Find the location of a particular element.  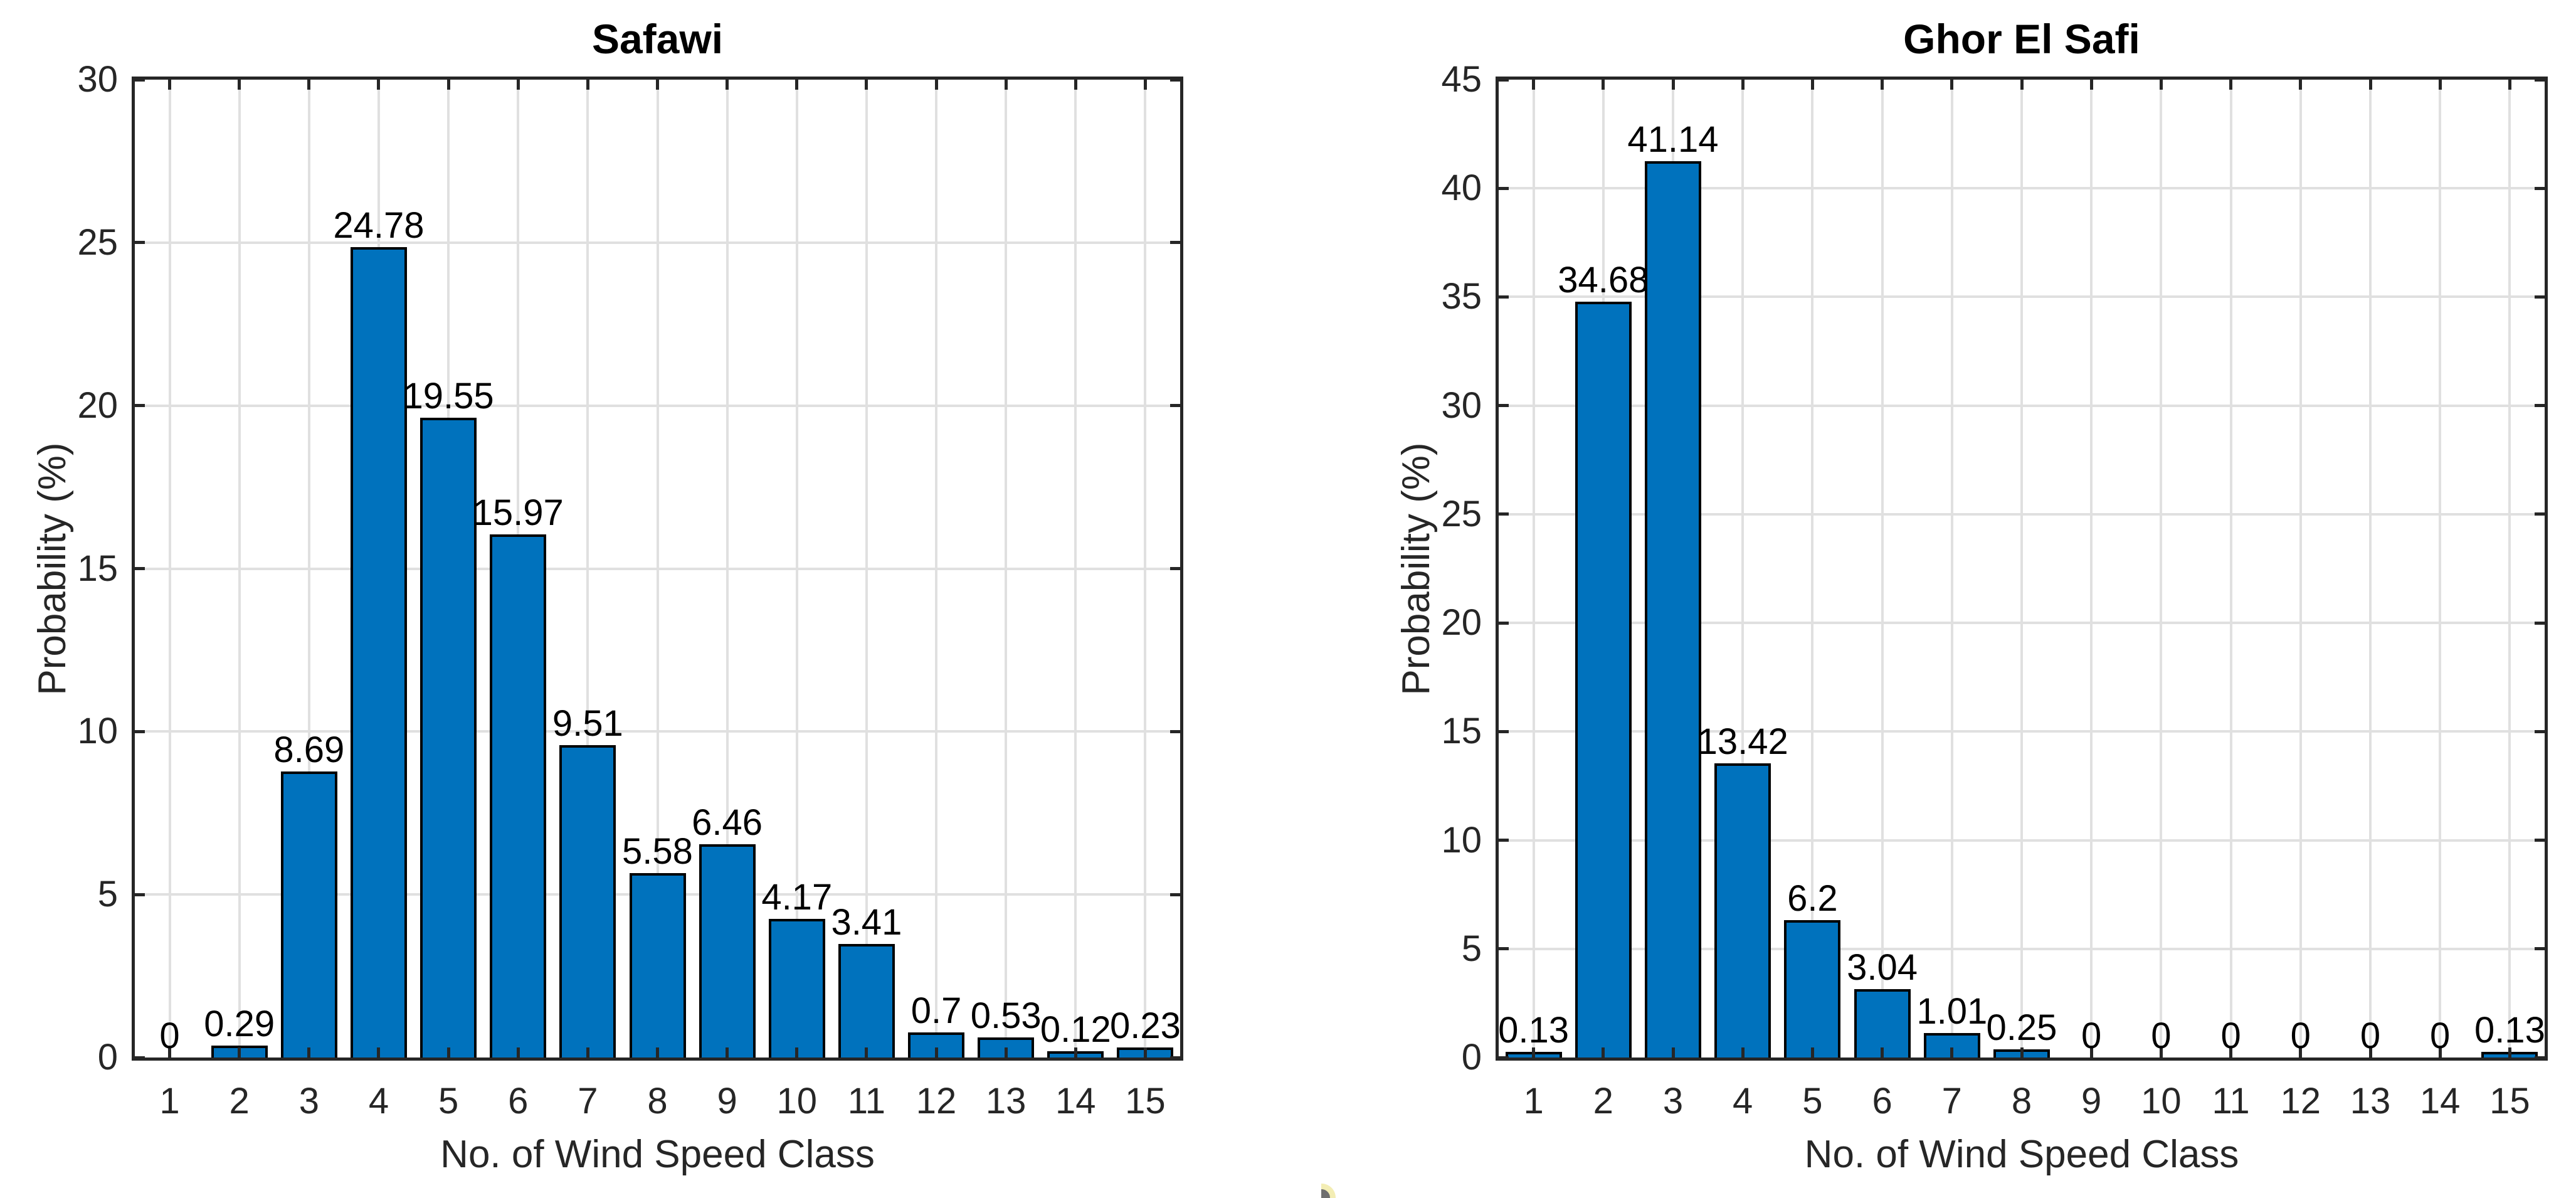

bar-value-label: 19.55 is located at coordinates (448, 397).